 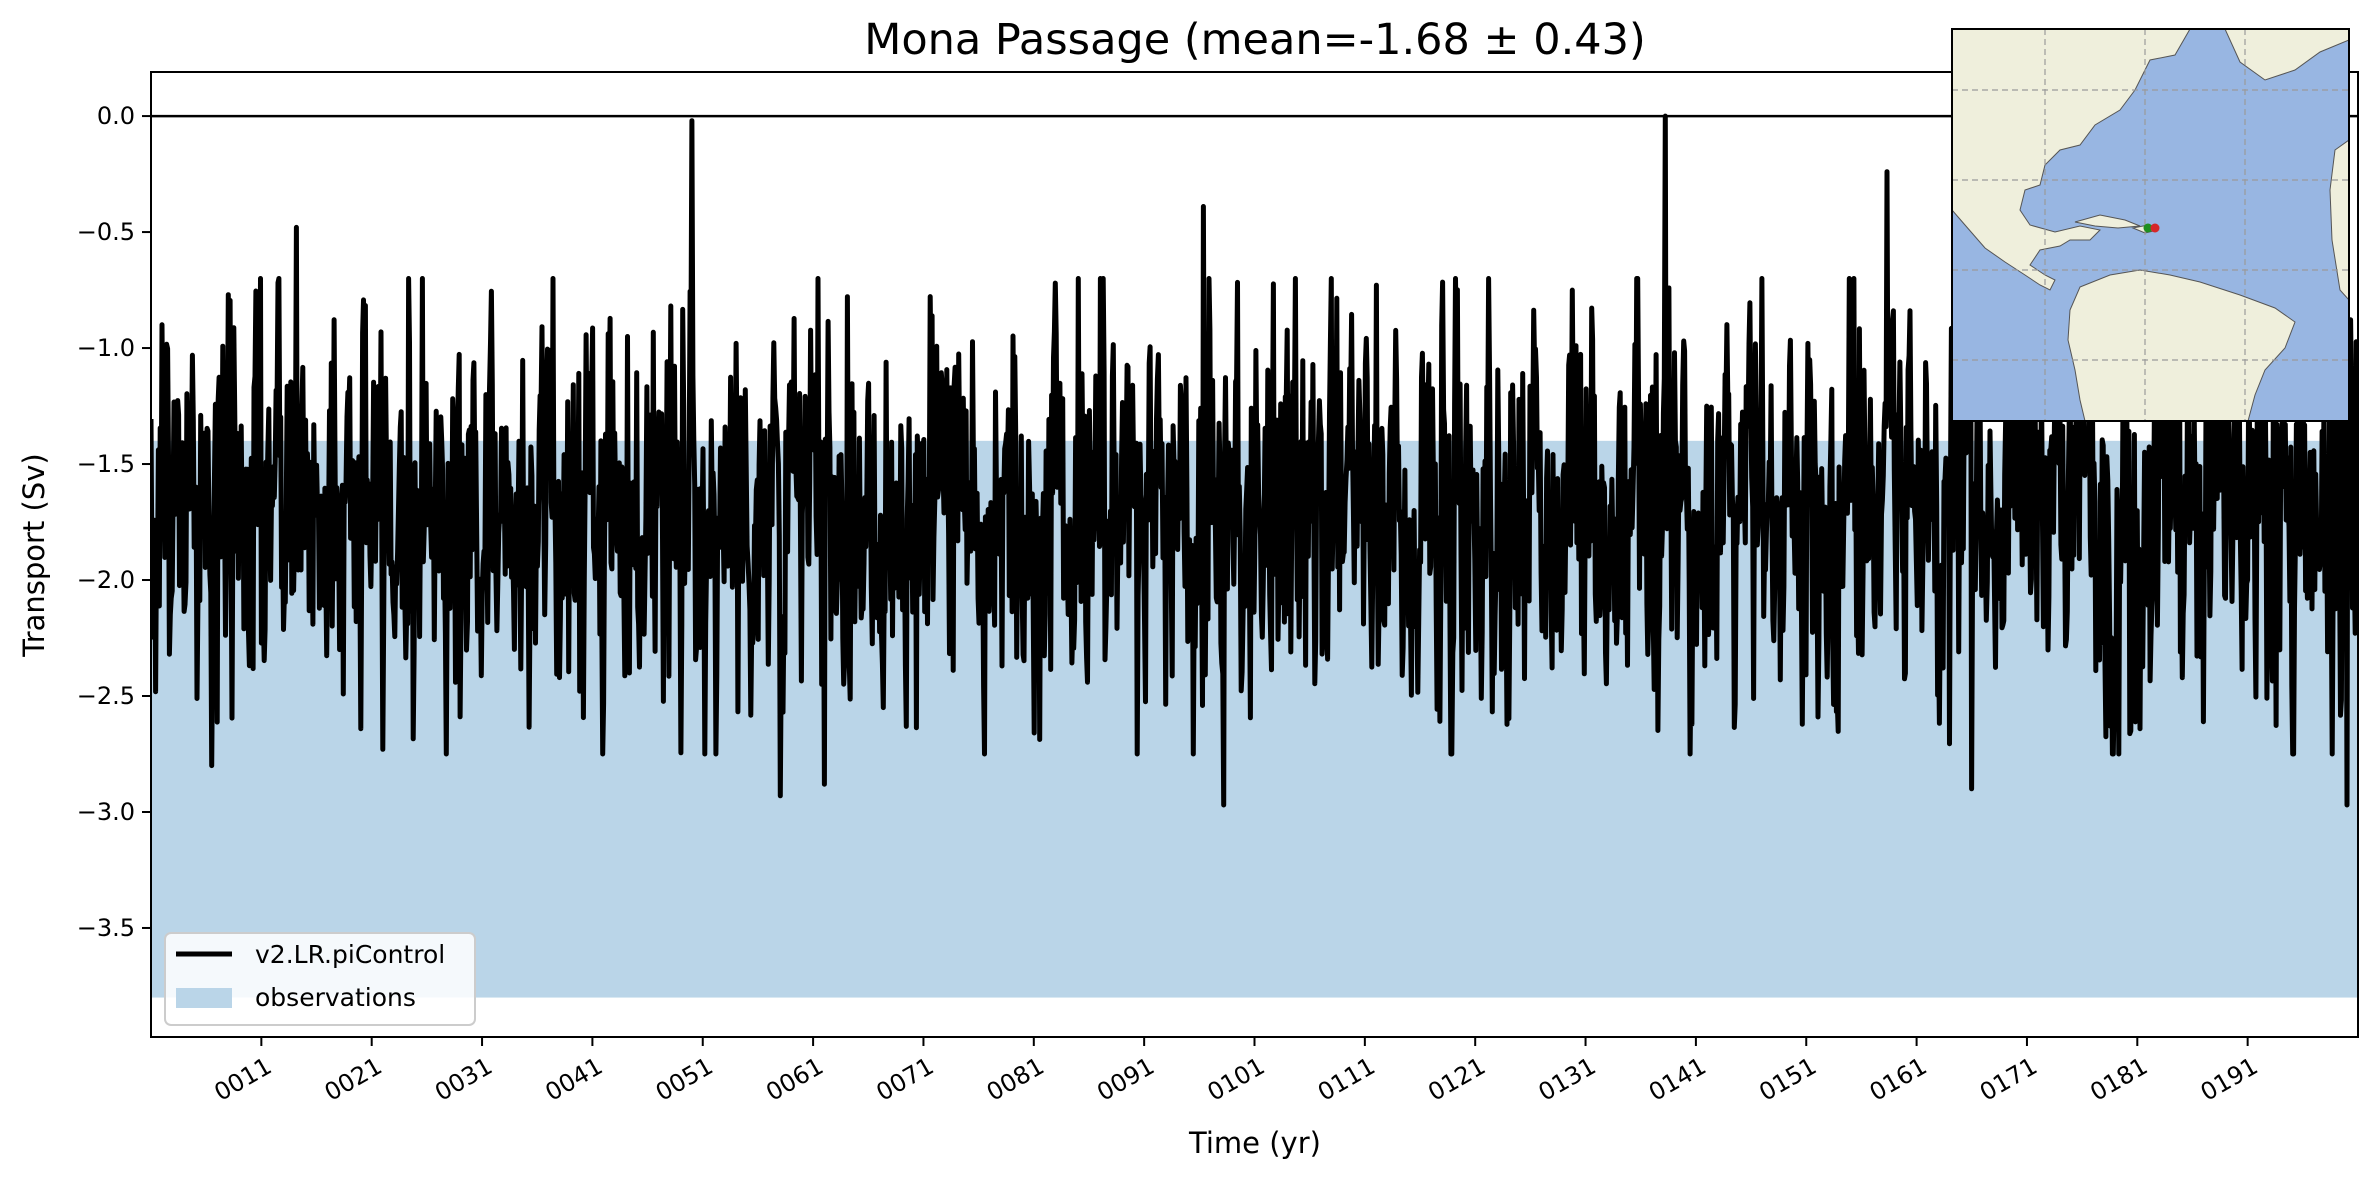 What do you see at coordinates (2071, 160) in the screenshot?
I see `map-land-north-america` at bounding box center [2071, 160].